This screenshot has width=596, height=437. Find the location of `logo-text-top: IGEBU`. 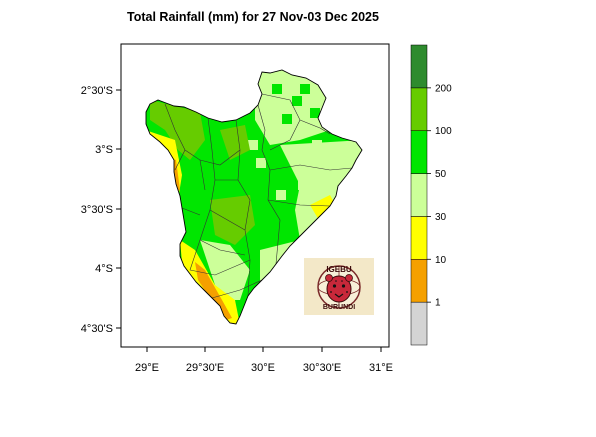

logo-text-top: IGEBU is located at coordinates (339, 269).